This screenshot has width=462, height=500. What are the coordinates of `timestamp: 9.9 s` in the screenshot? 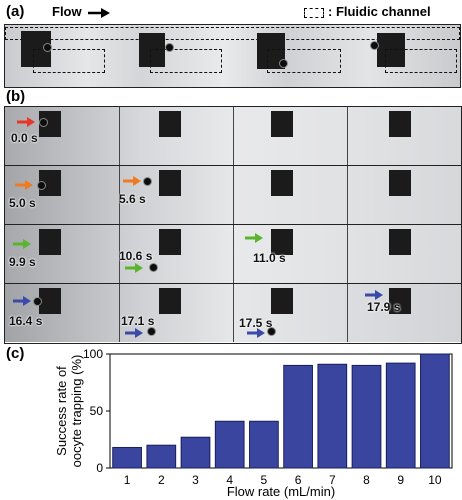 It's located at (22, 262).